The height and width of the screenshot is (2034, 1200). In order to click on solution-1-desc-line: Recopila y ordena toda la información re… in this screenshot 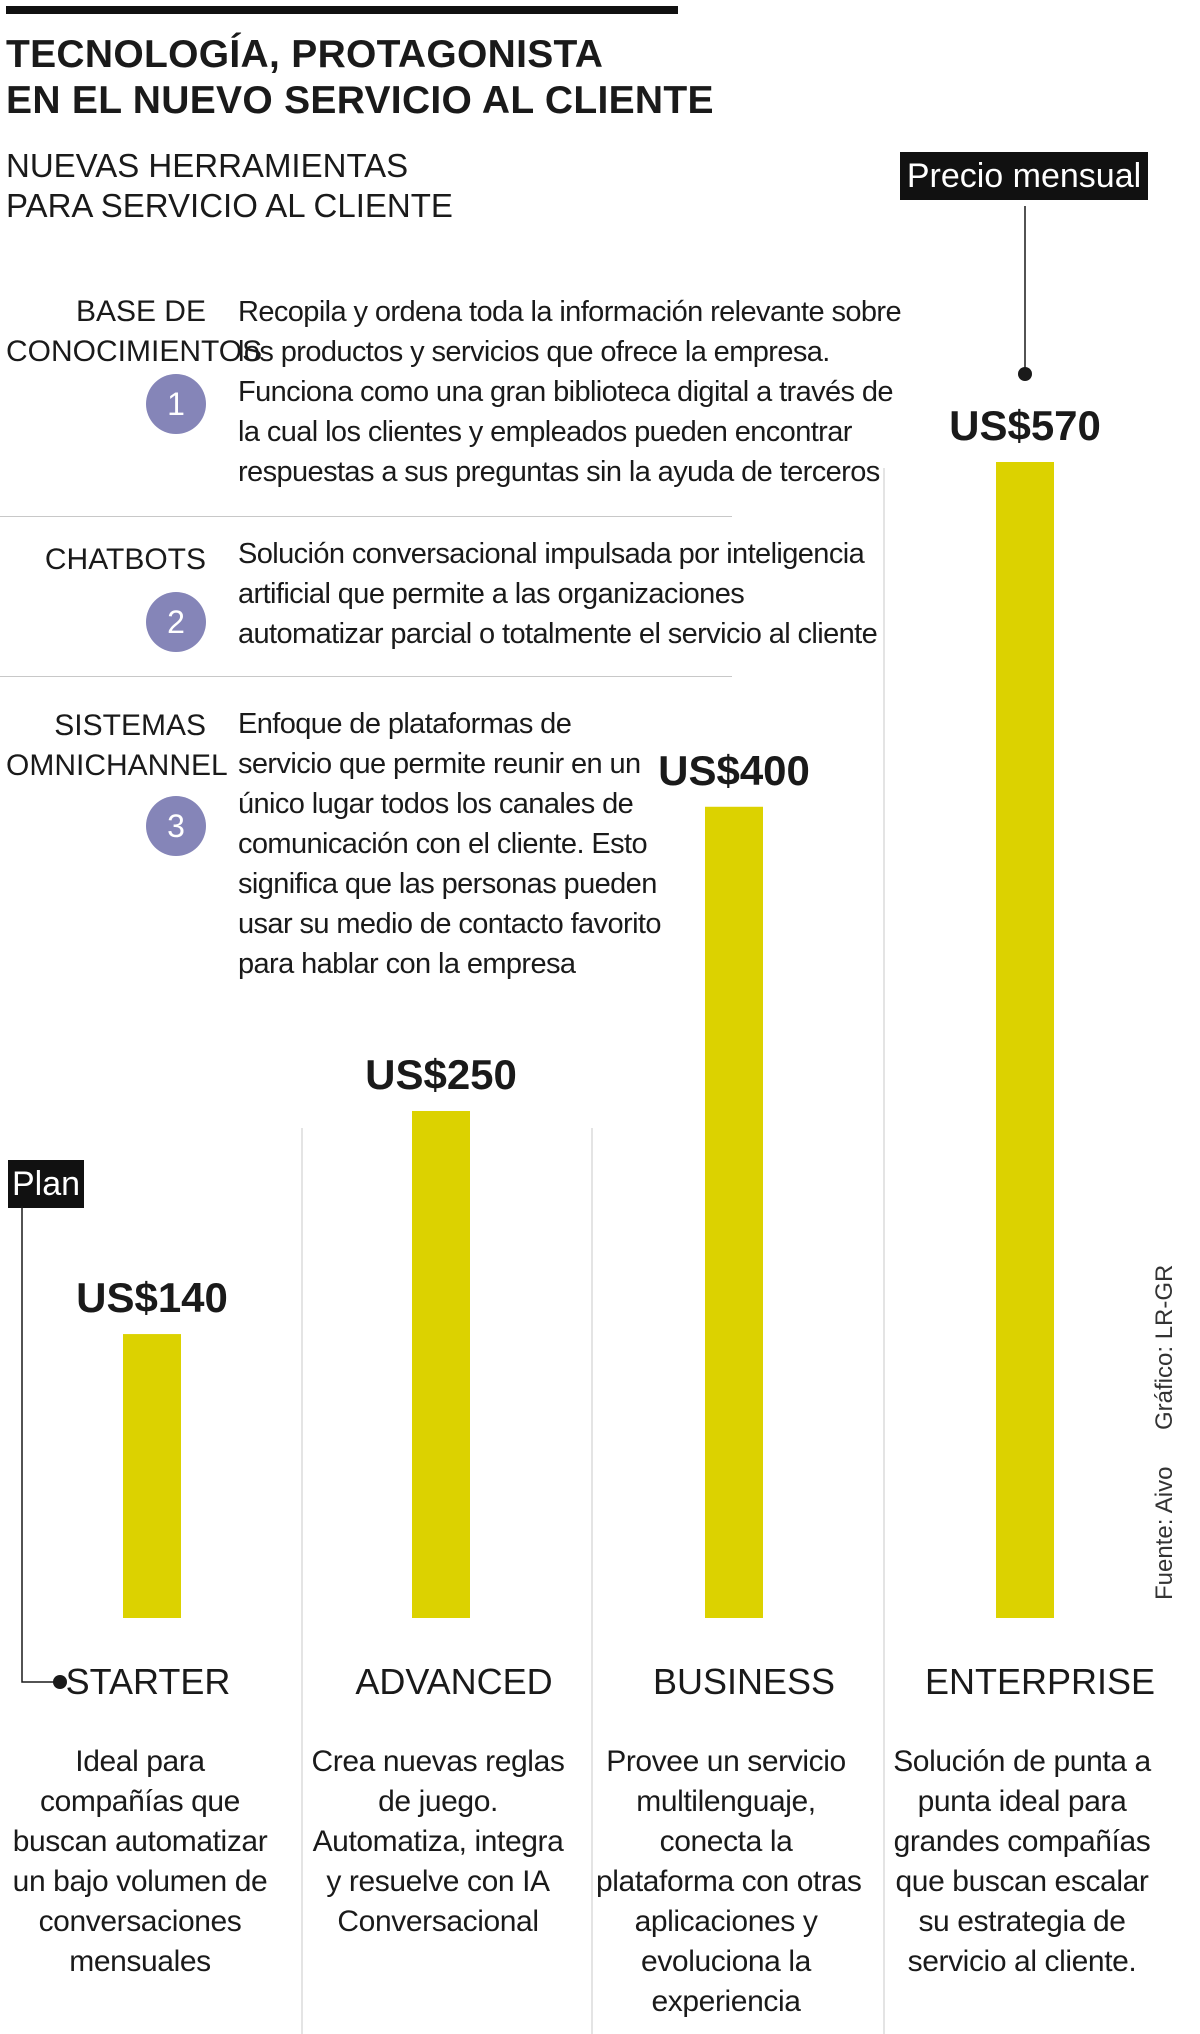, I will do `click(570, 312)`.